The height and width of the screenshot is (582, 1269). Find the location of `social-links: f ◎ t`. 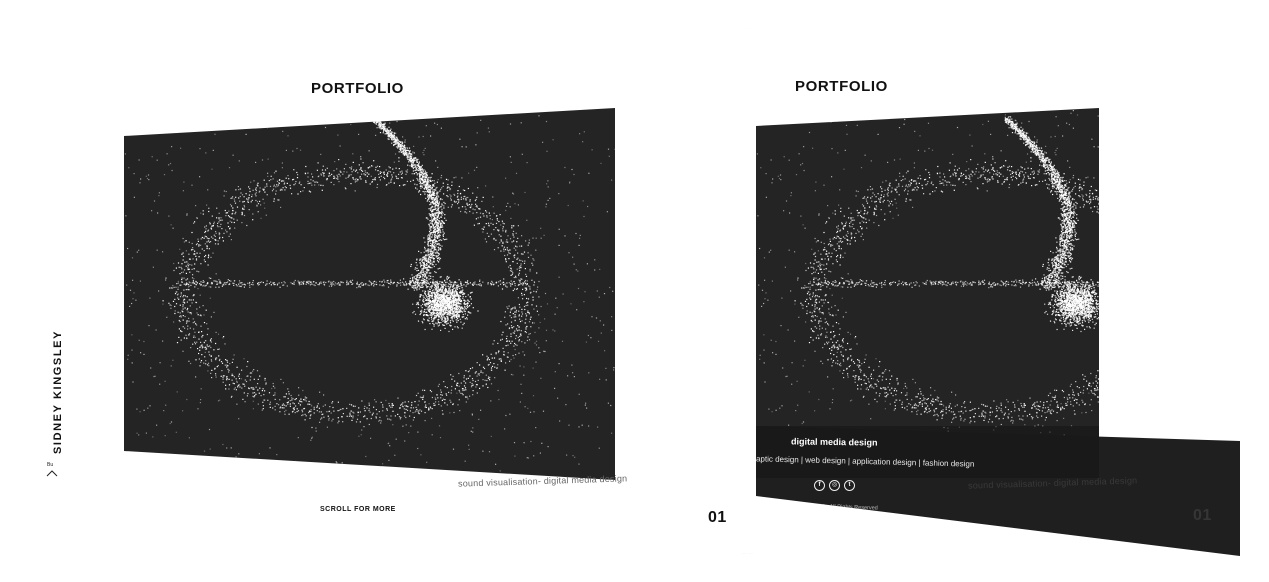

social-links: f ◎ t is located at coordinates (834, 485).